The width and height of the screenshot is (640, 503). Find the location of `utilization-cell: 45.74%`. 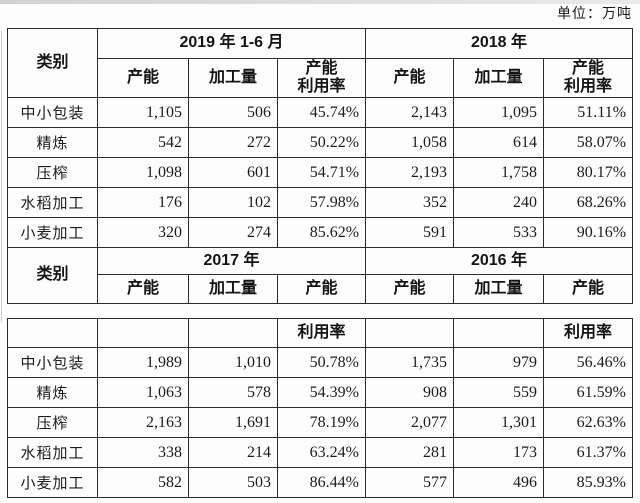

utilization-cell: 45.74% is located at coordinates (321, 112).